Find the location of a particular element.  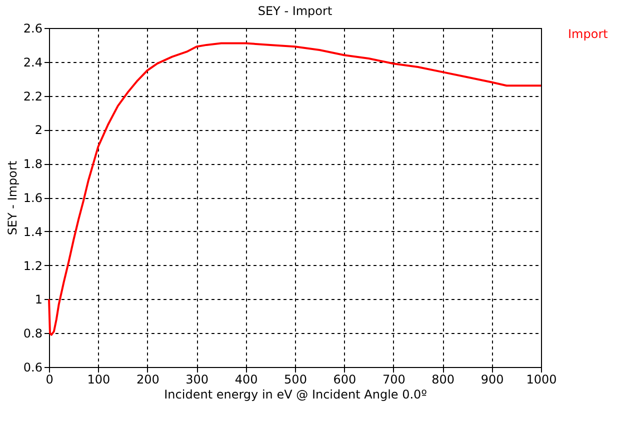

y-tick-label: 1.8 is located at coordinates (32, 164).